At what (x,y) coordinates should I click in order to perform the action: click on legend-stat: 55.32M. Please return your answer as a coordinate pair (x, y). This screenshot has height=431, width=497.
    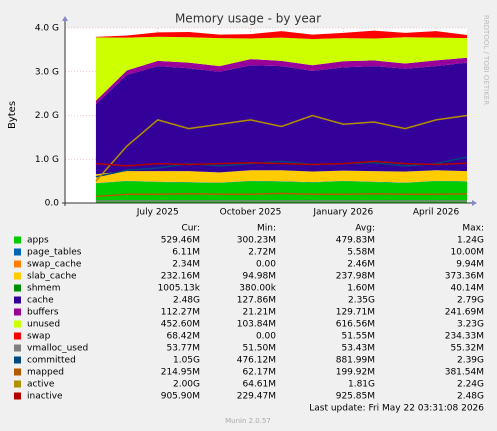
    Looking at the image, I should click on (467, 349).